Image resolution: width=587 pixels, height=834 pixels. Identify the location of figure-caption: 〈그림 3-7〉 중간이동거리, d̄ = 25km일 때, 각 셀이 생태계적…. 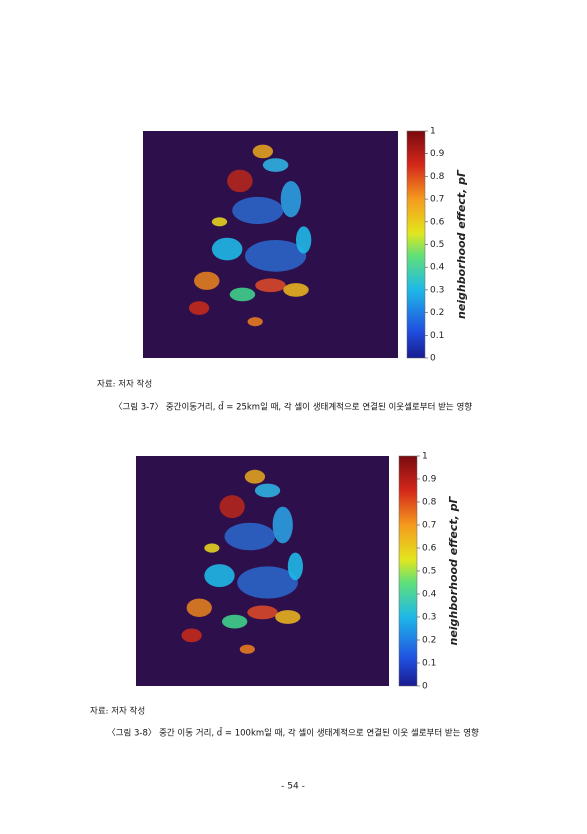
(293, 407).